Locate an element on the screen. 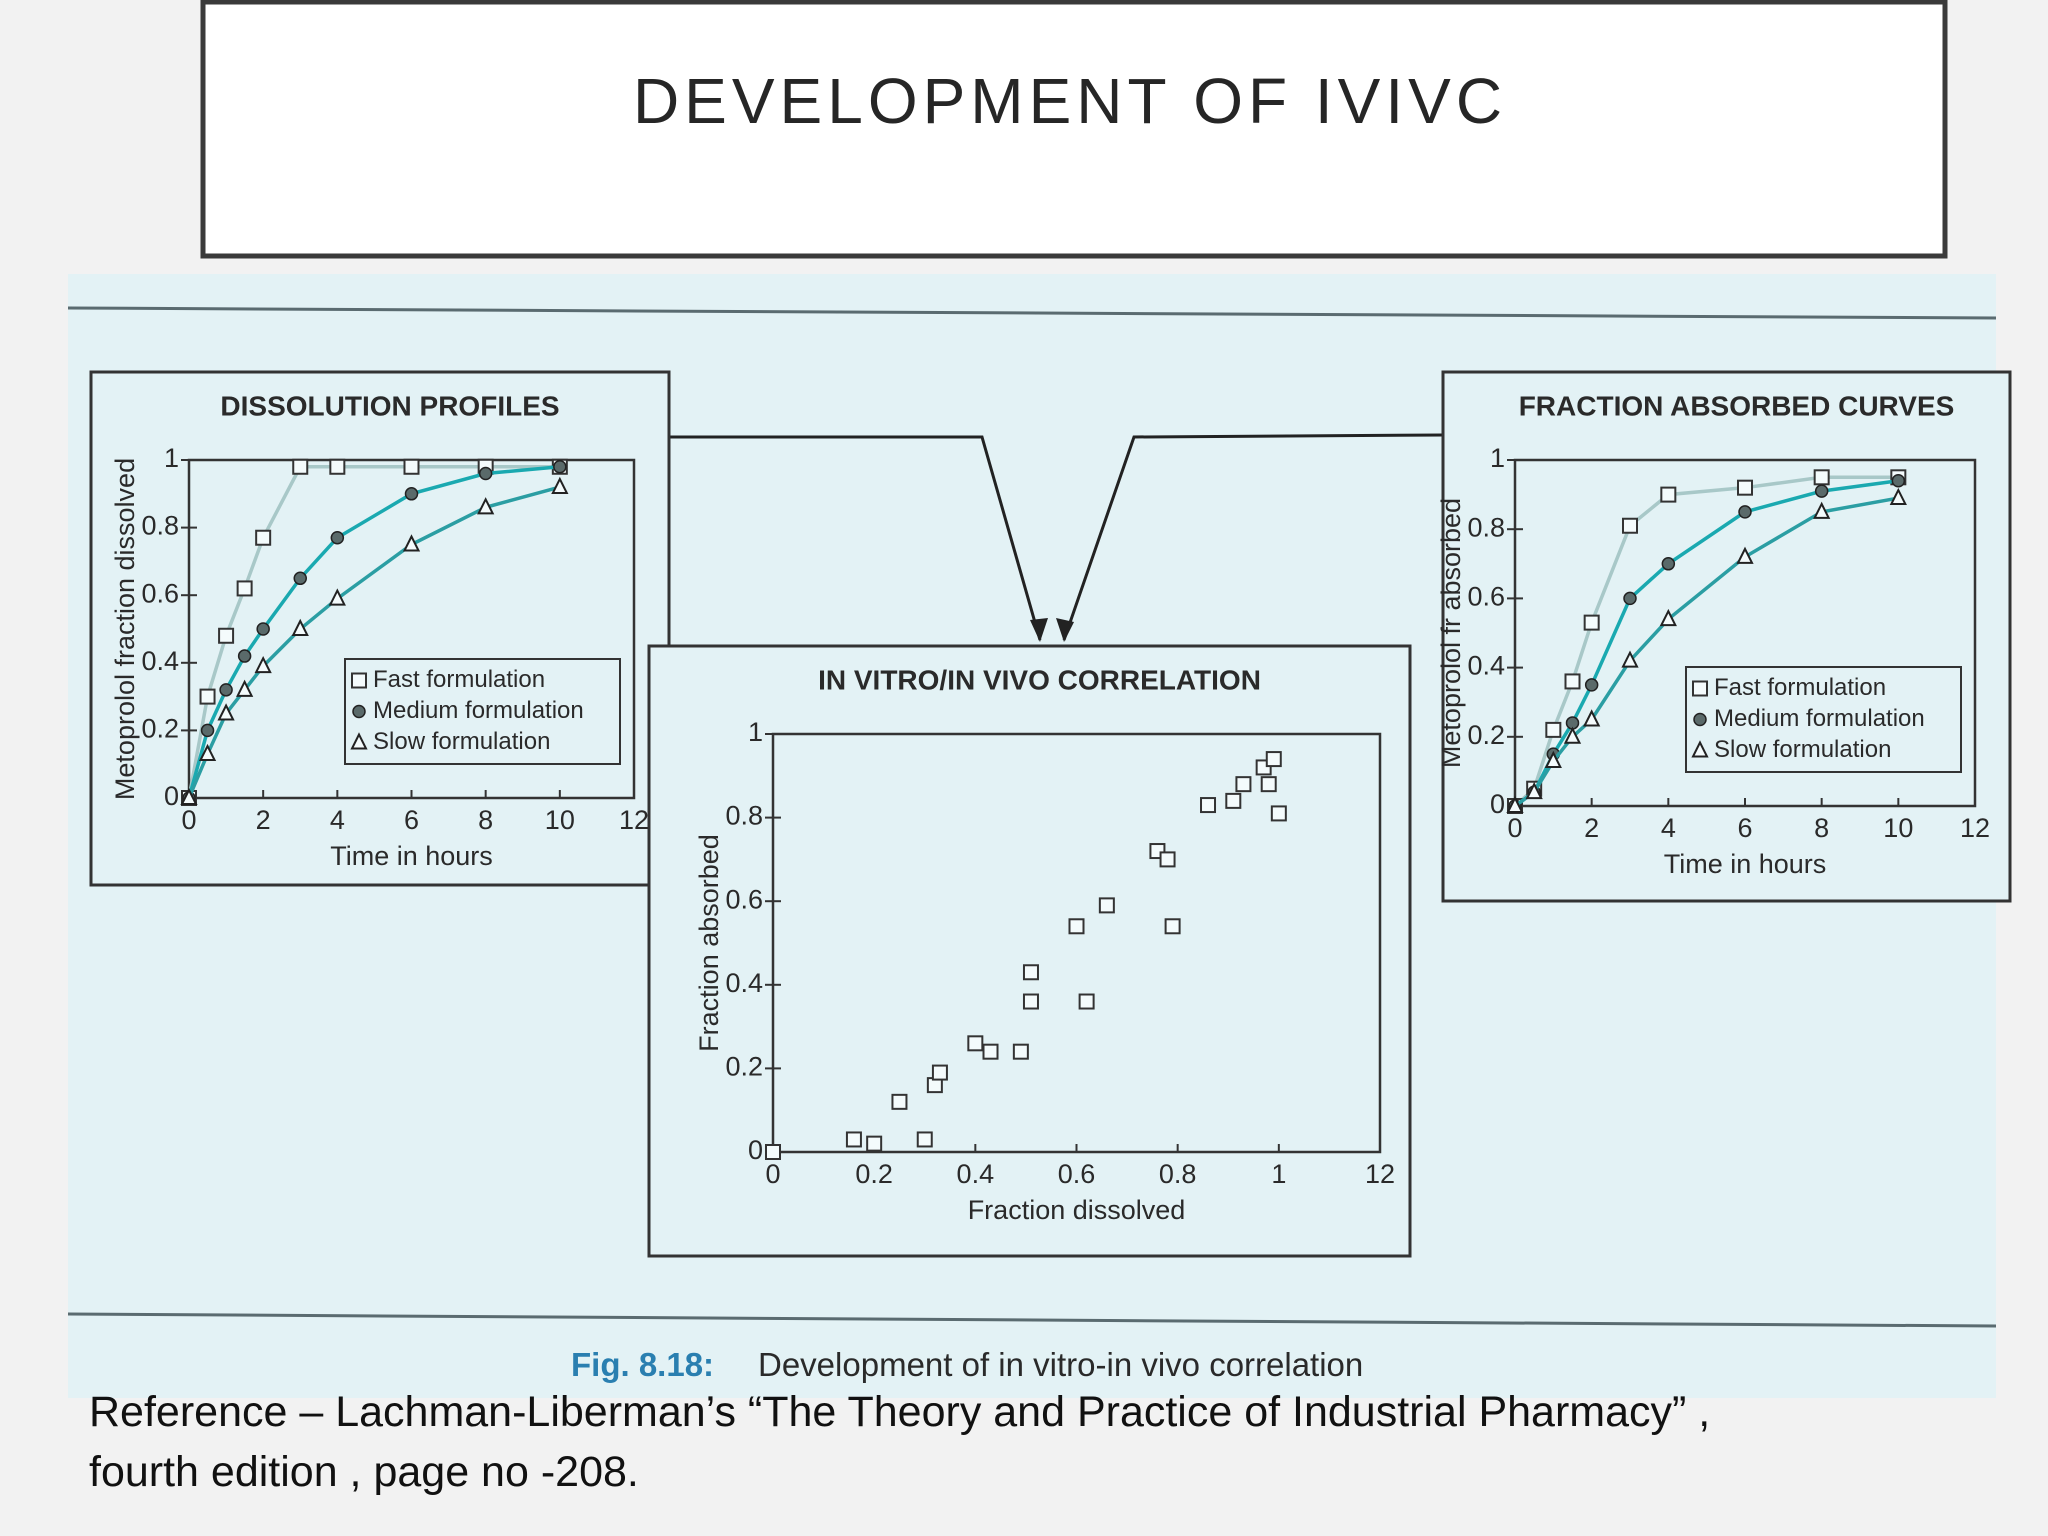  x-tick-label: 0.8 is located at coordinates (1178, 1174).